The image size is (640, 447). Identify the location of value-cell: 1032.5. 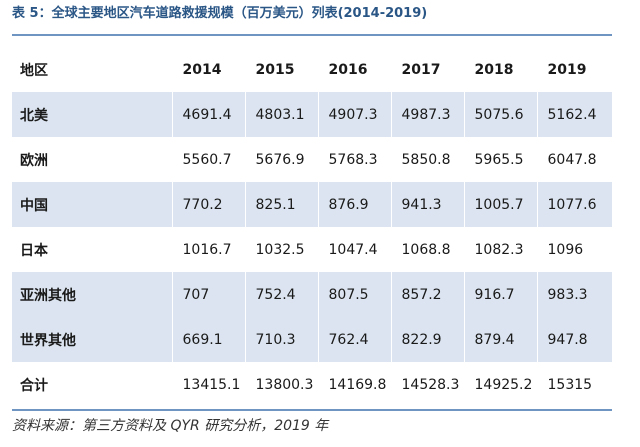
(282, 249).